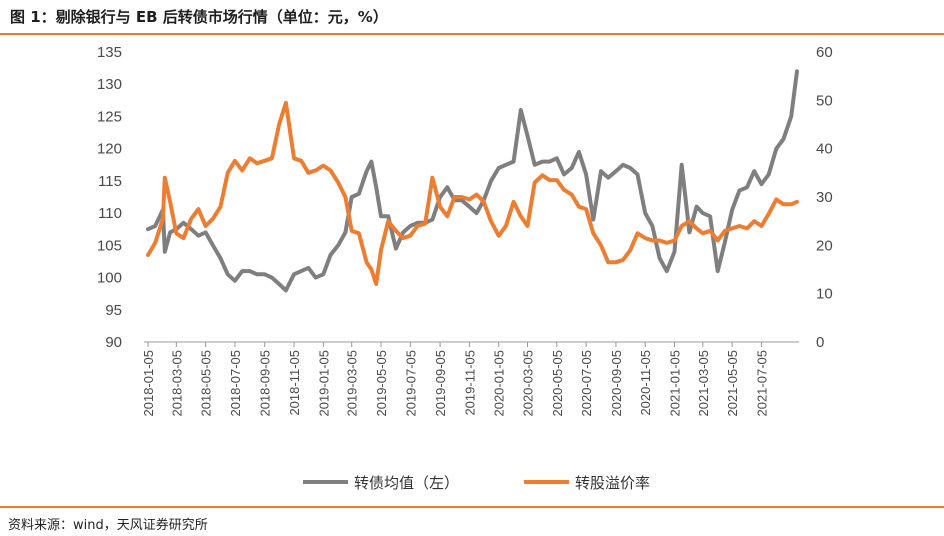  I want to click on left-y-tick-label: 125, so click(109, 116).